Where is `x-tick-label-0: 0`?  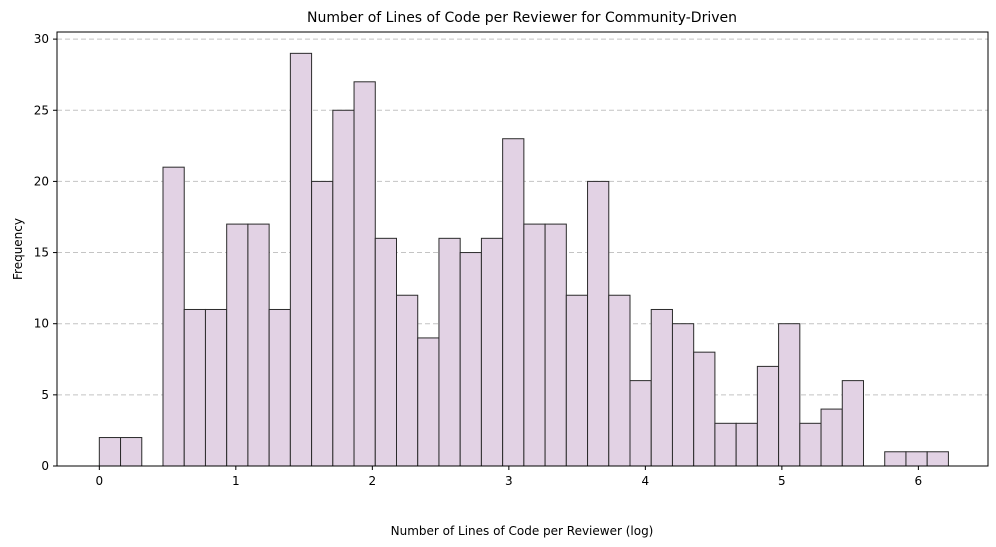 x-tick-label-0: 0 is located at coordinates (99, 481).